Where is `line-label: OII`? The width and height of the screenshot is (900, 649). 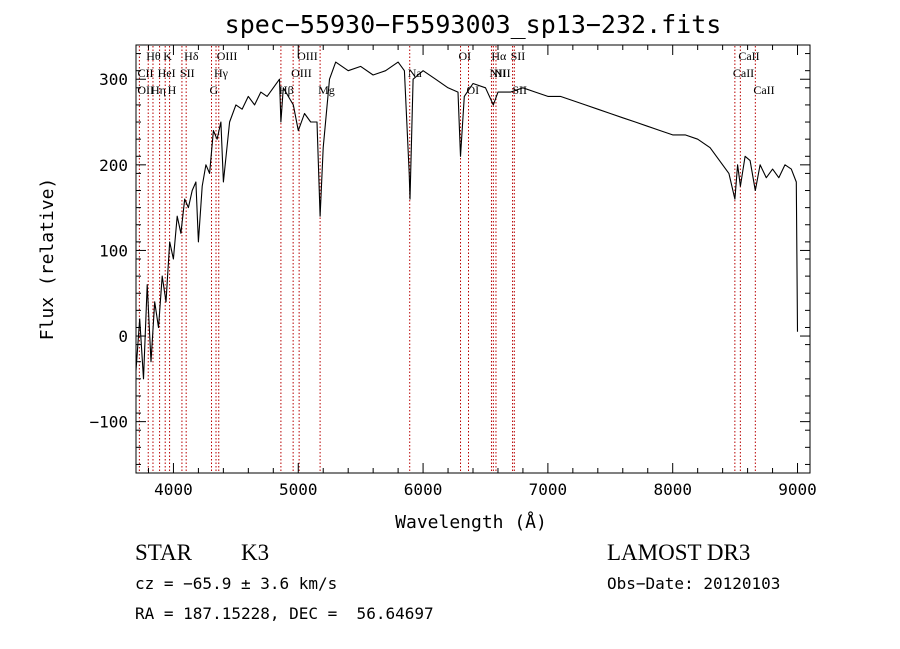
line-label: OII is located at coordinates (145, 90).